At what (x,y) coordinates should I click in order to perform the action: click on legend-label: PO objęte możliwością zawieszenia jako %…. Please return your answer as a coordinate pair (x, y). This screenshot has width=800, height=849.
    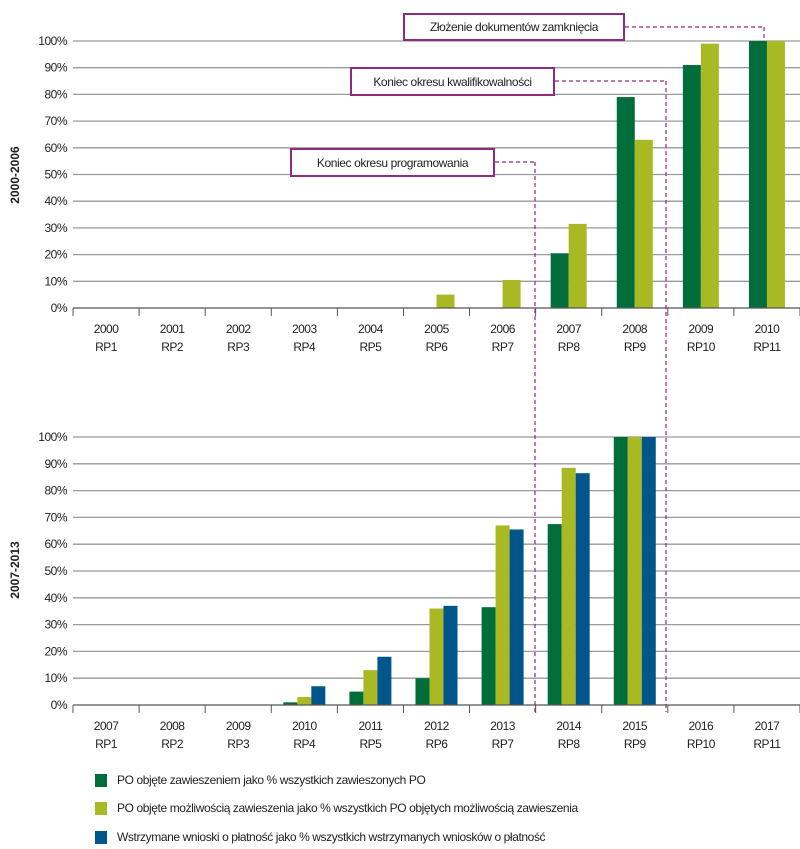
    Looking at the image, I should click on (347, 808).